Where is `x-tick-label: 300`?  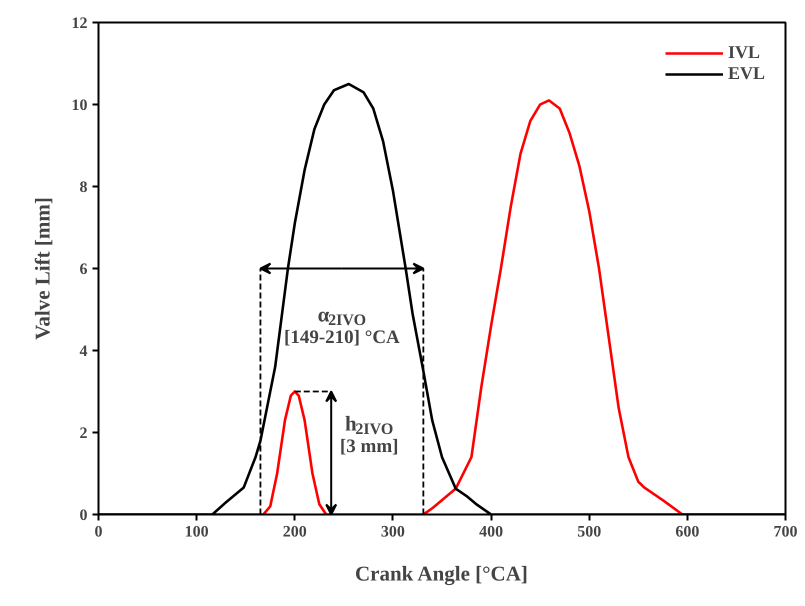
x-tick-label: 300 is located at coordinates (392, 532).